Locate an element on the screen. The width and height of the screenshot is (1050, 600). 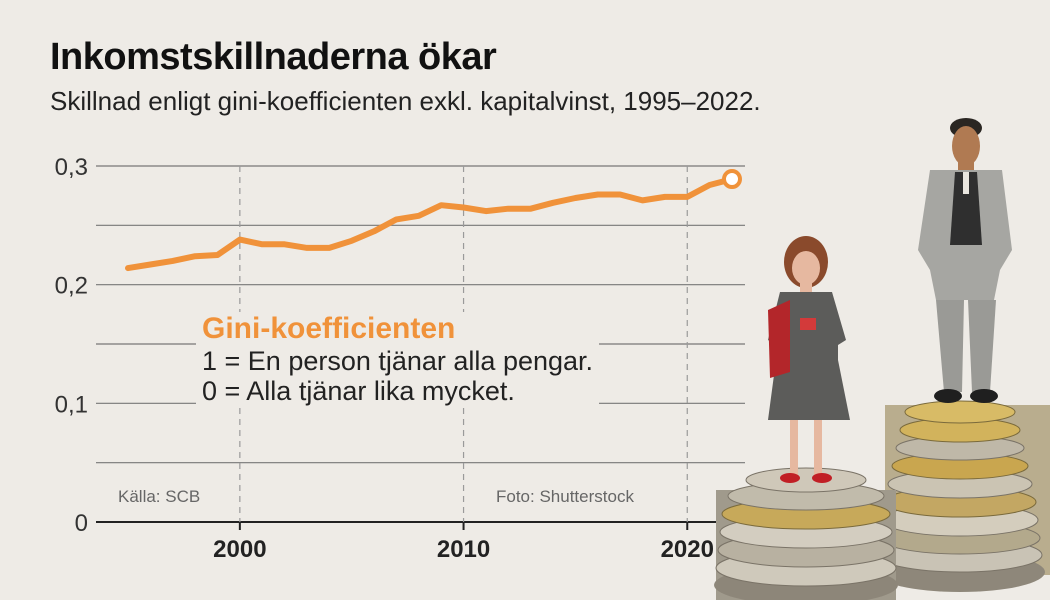
y-tick-label: 0,1 is located at coordinates (71, 404).